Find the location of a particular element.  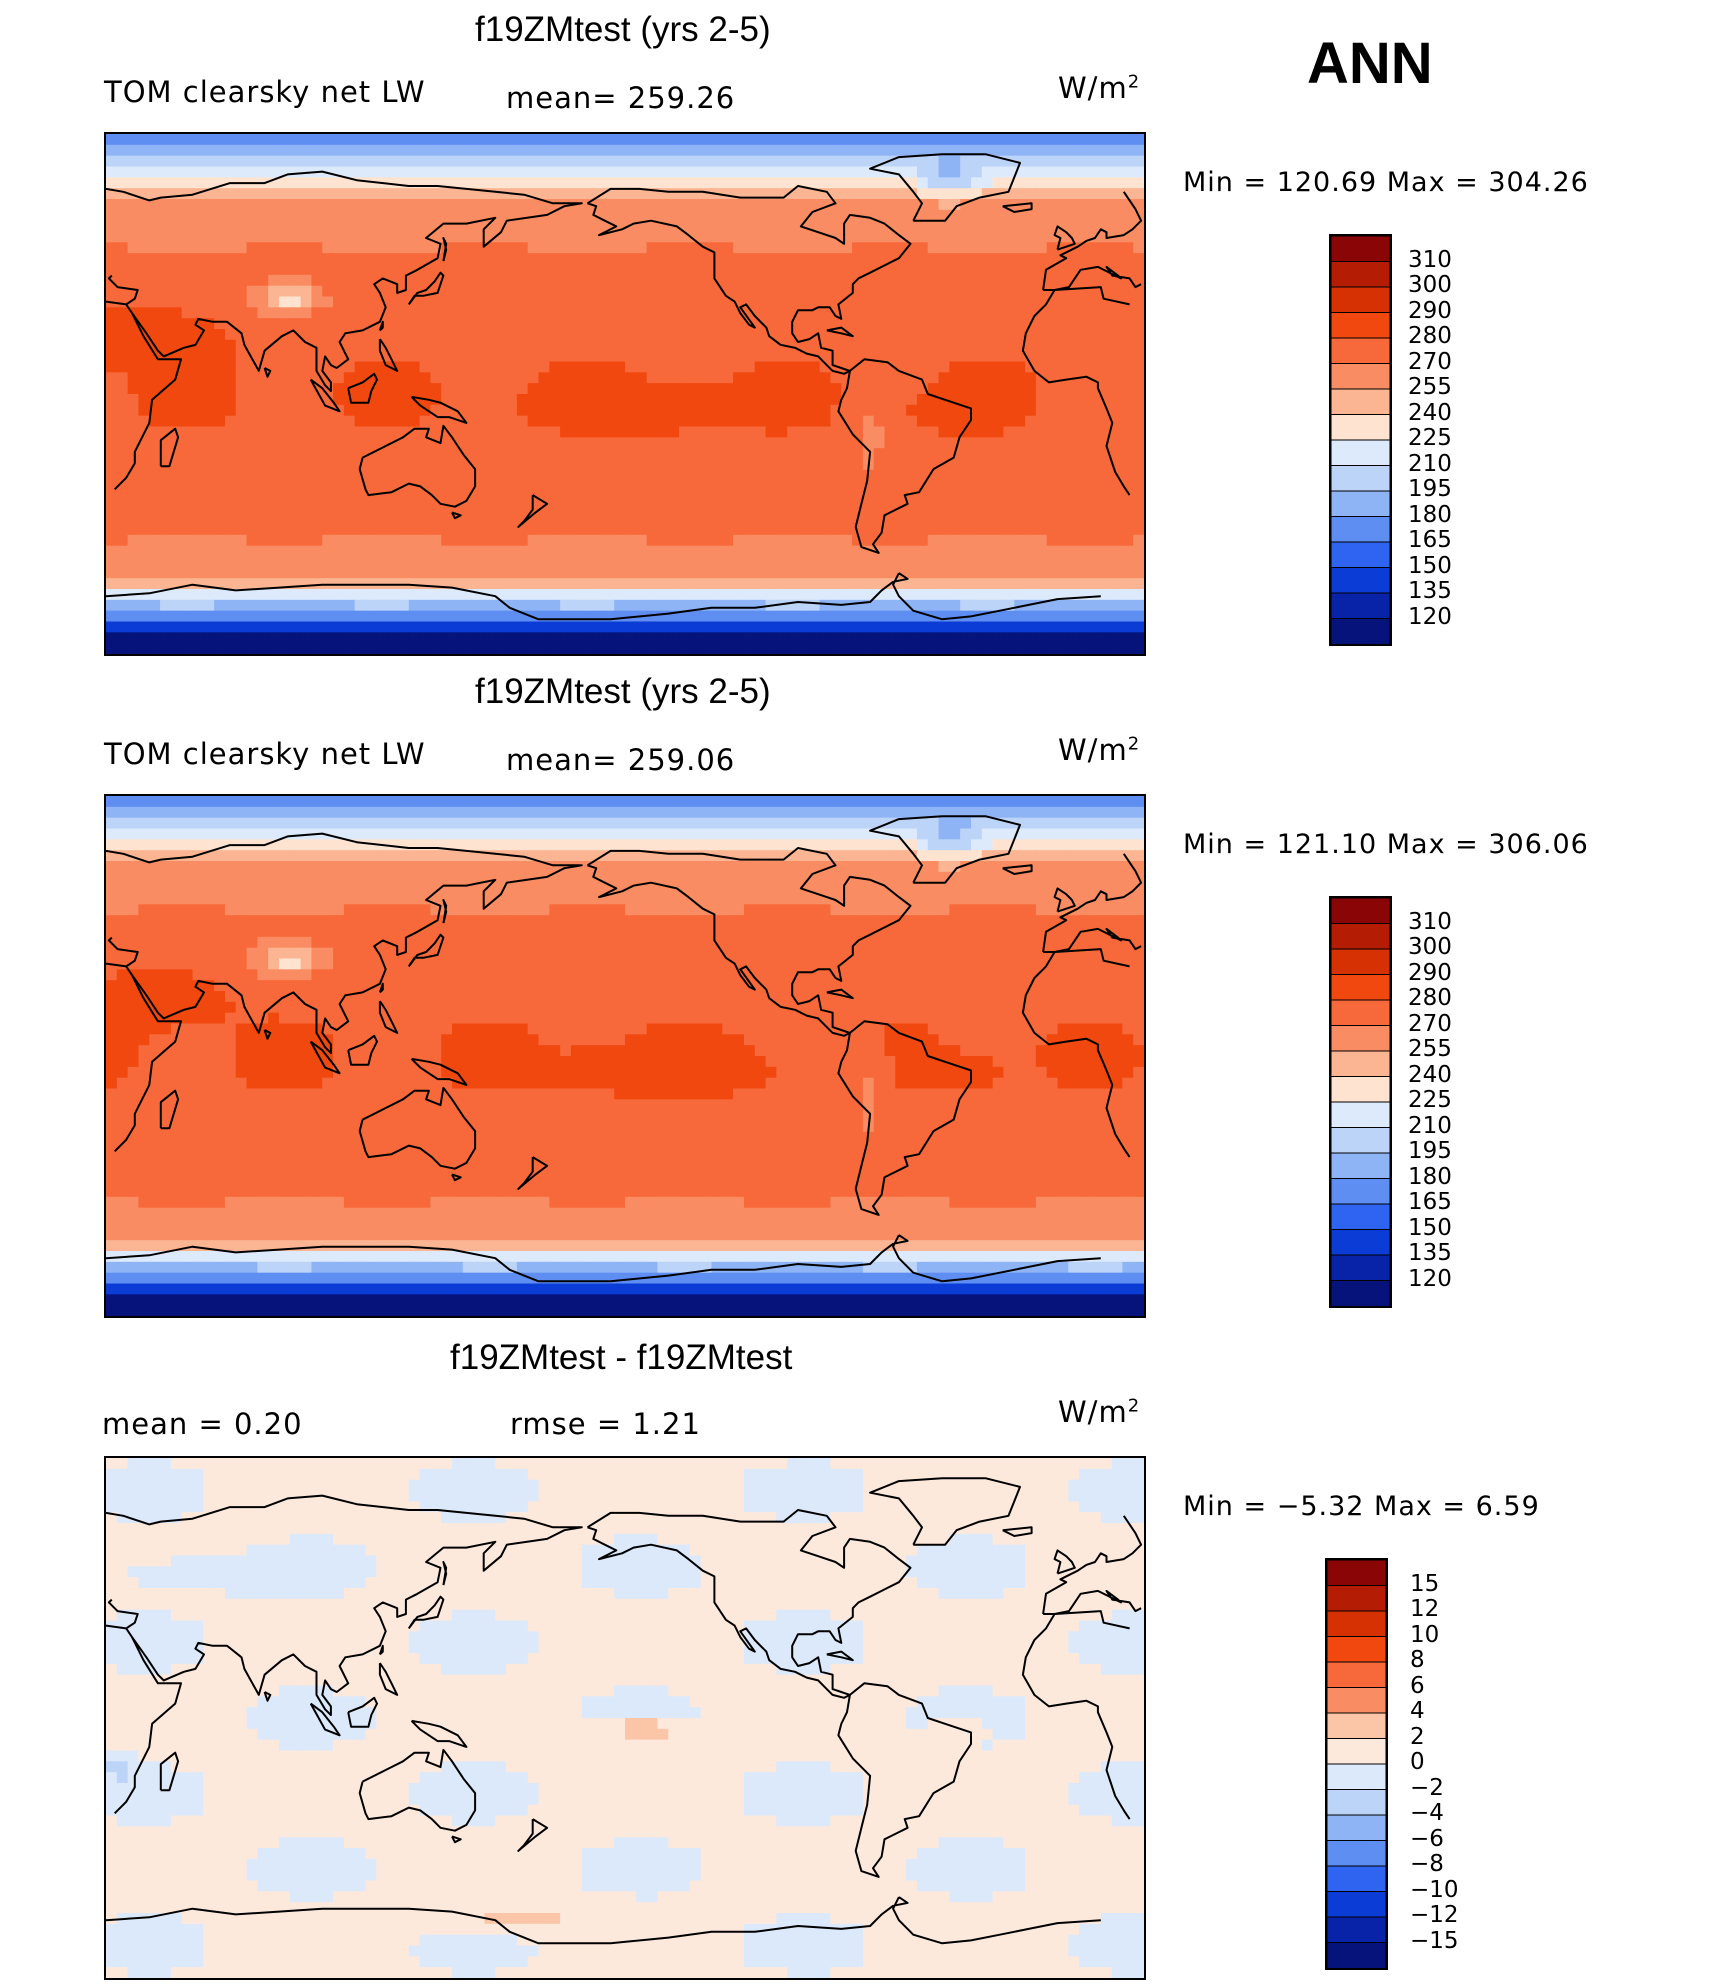

panel-1-title: f19ZMtest (yrs 2-5) is located at coordinates (623, 29).